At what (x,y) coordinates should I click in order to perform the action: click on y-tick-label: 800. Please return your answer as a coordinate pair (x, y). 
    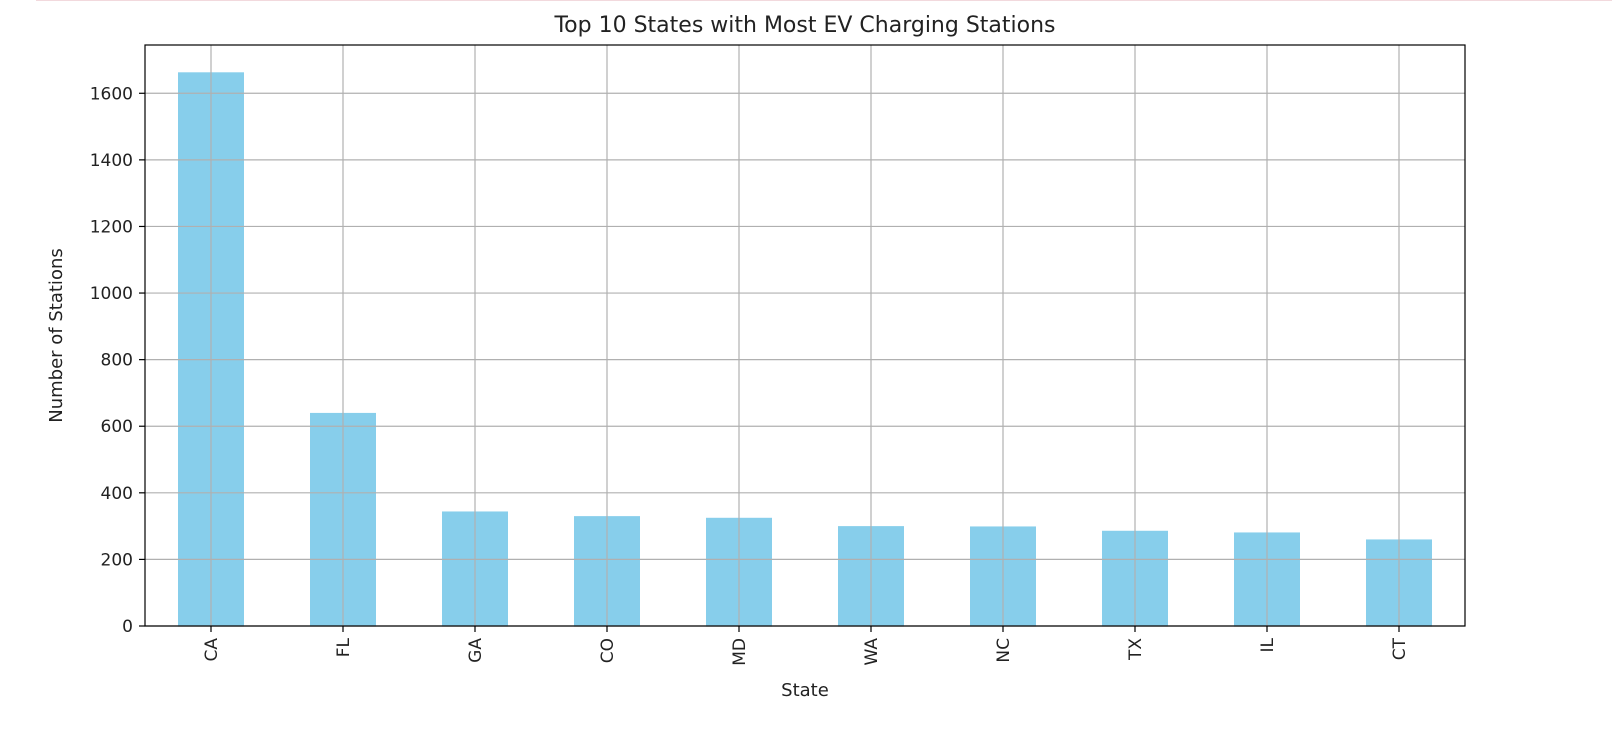
    Looking at the image, I should click on (117, 361).